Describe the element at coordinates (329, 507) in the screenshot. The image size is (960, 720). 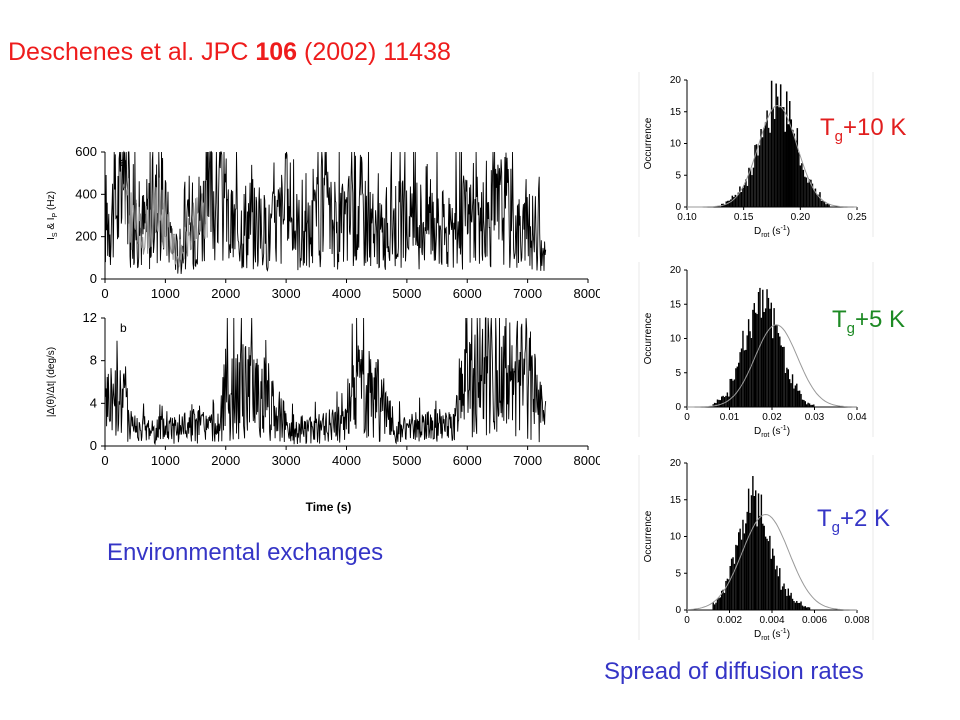
I see `x-axis-label: Time (s)` at that location.